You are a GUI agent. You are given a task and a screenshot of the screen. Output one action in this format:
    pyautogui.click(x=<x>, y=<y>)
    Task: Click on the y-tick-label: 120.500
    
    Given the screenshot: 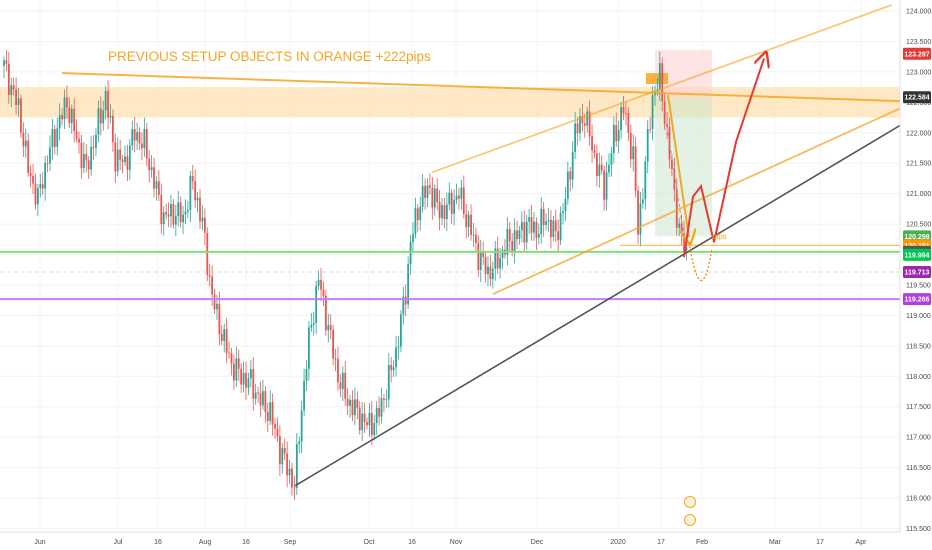 What is the action you would take?
    pyautogui.click(x=918, y=225)
    